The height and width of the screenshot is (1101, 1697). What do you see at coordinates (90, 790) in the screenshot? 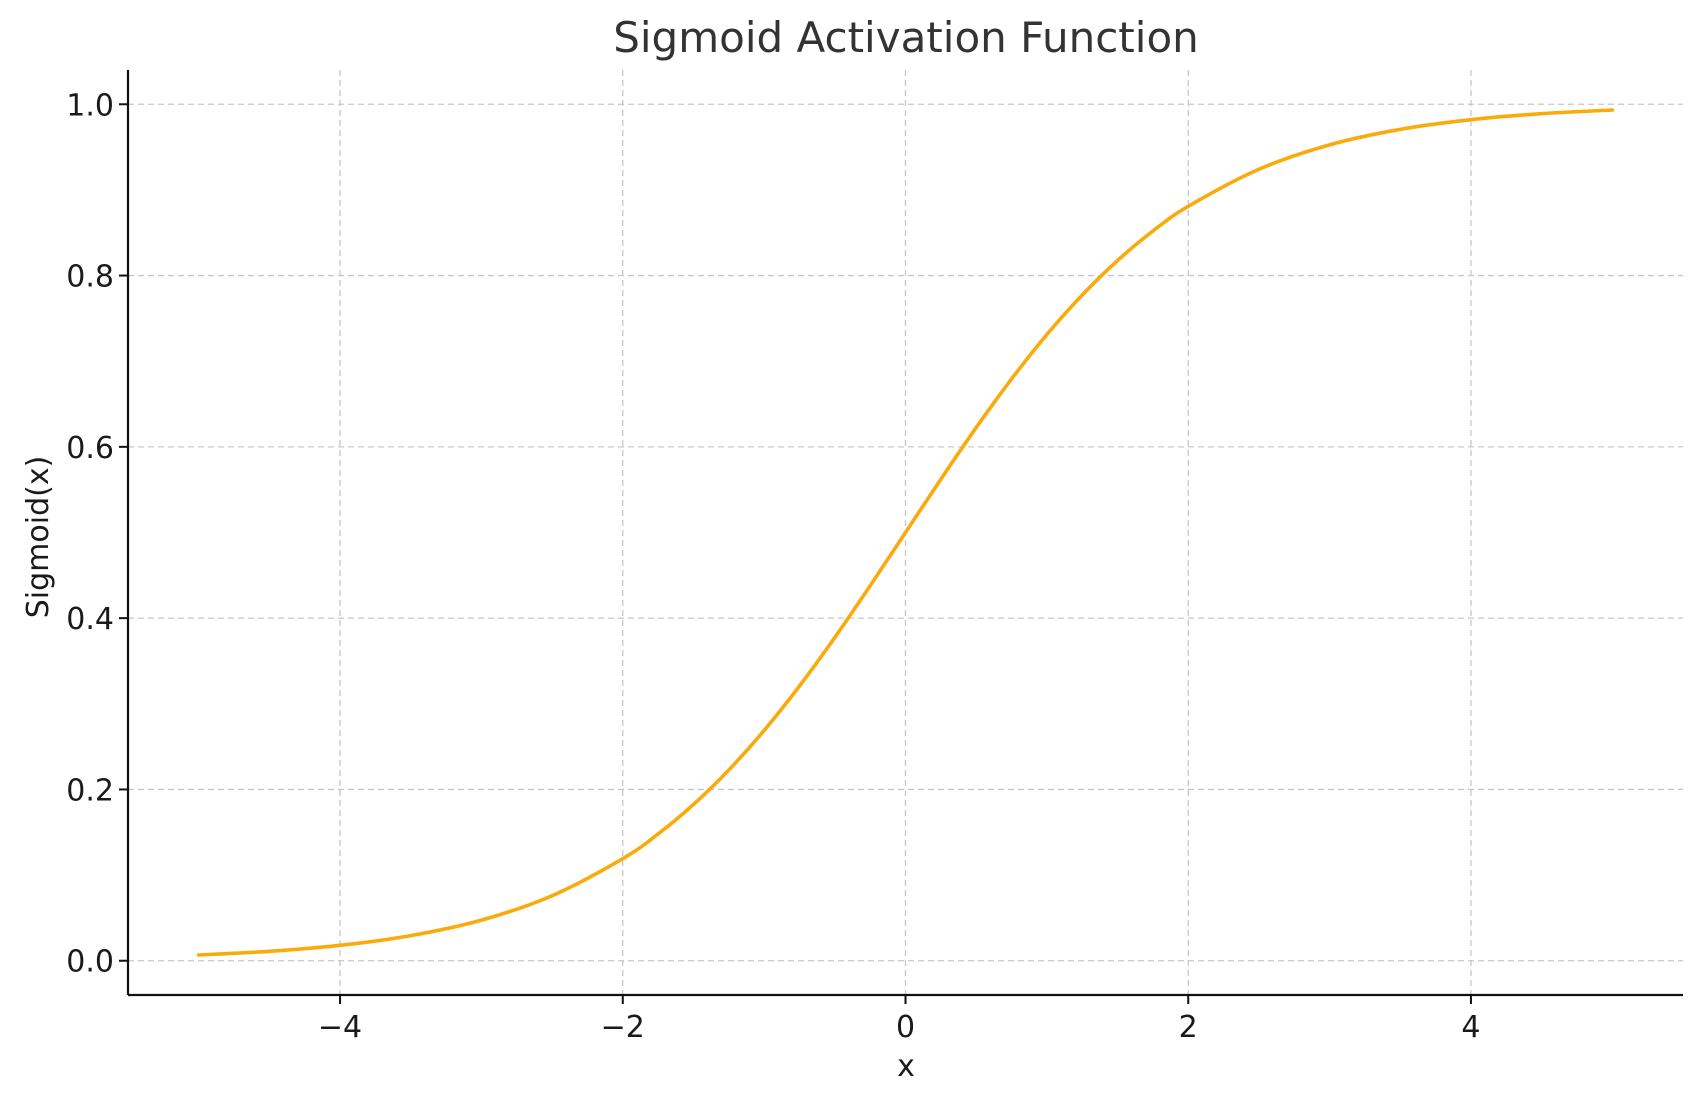
I see `y-tick-label: 0.2` at bounding box center [90, 790].